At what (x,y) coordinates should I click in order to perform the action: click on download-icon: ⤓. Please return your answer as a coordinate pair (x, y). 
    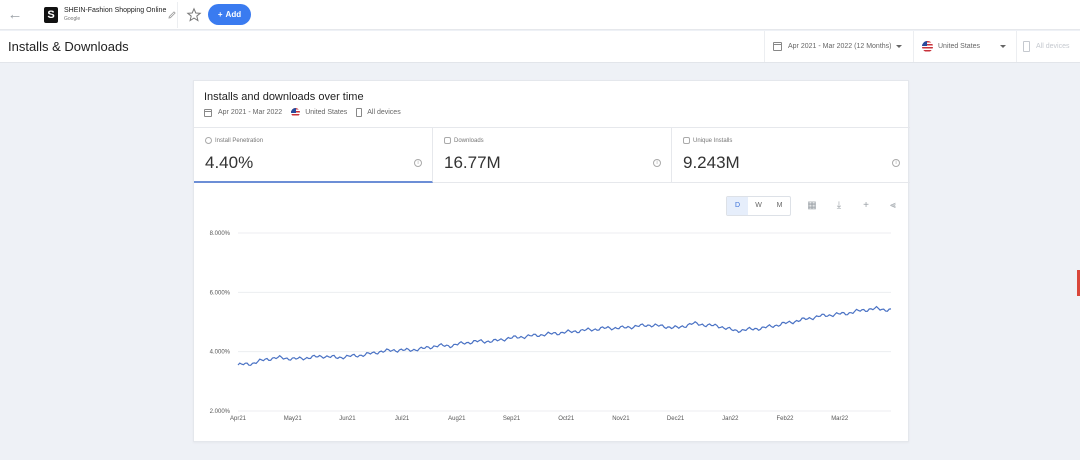
    Looking at the image, I should click on (839, 205).